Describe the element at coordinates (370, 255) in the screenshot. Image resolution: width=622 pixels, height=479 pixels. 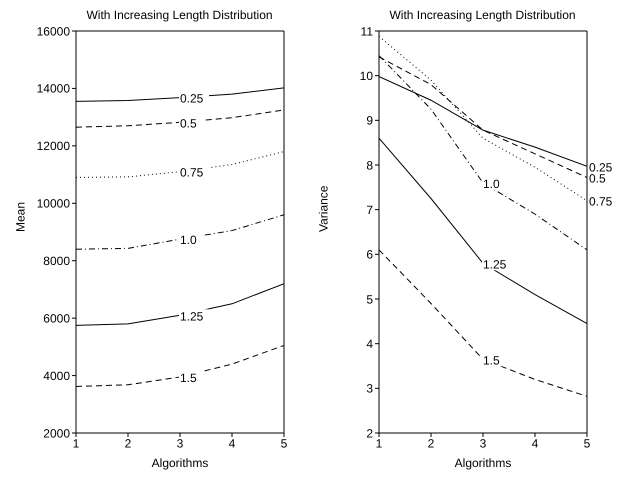
I see `y-tick-label: 6` at that location.